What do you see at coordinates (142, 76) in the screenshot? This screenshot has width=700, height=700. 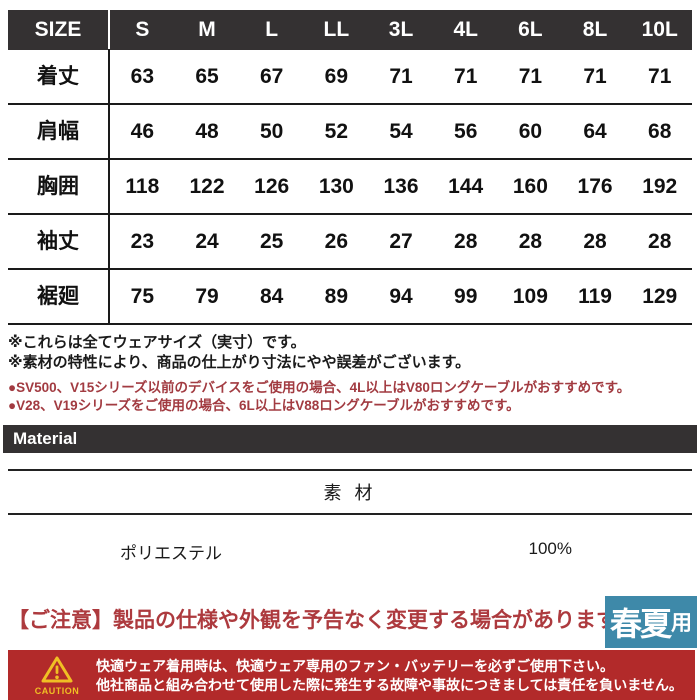 I see `measure-value: 63` at bounding box center [142, 76].